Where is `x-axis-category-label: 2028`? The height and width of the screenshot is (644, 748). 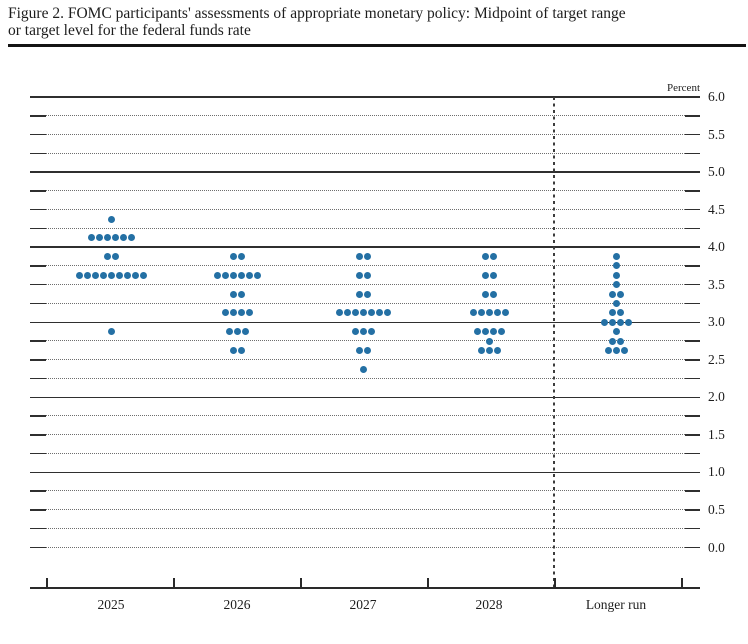 x-axis-category-label: 2028 is located at coordinates (489, 604).